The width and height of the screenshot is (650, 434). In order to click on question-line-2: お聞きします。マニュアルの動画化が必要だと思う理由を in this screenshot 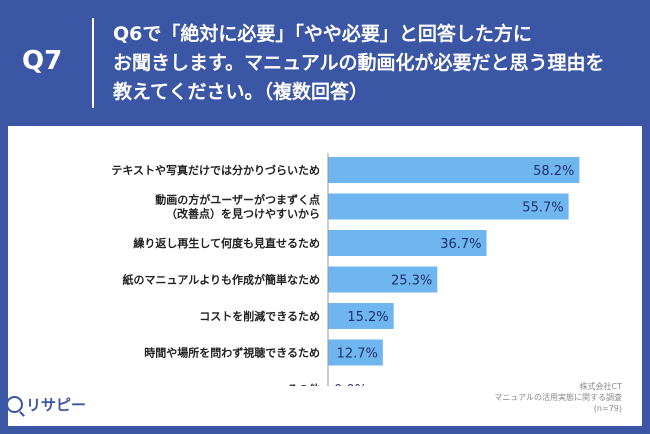, I will do `click(359, 63)`.